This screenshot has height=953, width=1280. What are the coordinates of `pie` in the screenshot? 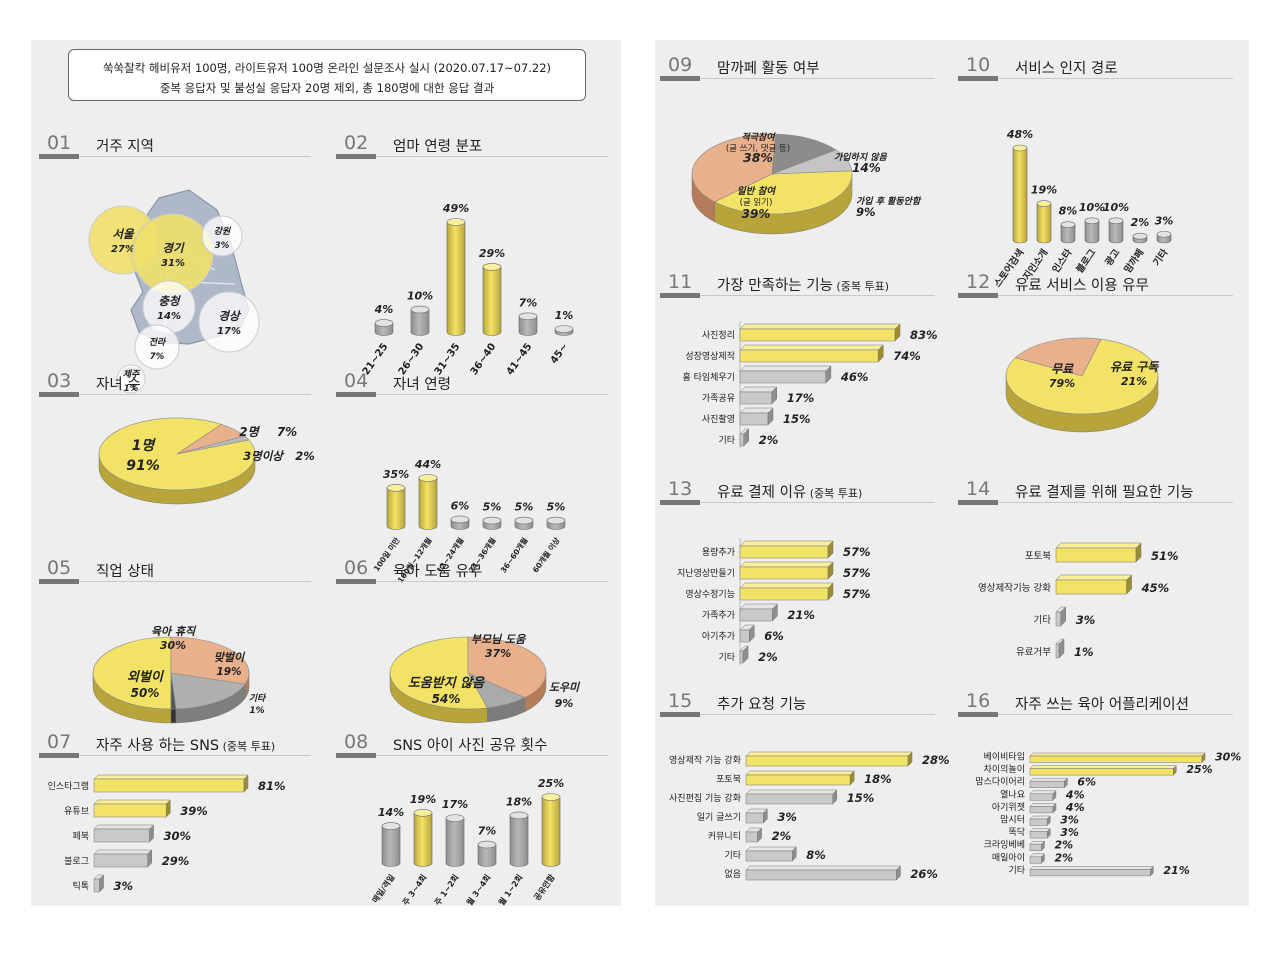 It's located at (468, 680).